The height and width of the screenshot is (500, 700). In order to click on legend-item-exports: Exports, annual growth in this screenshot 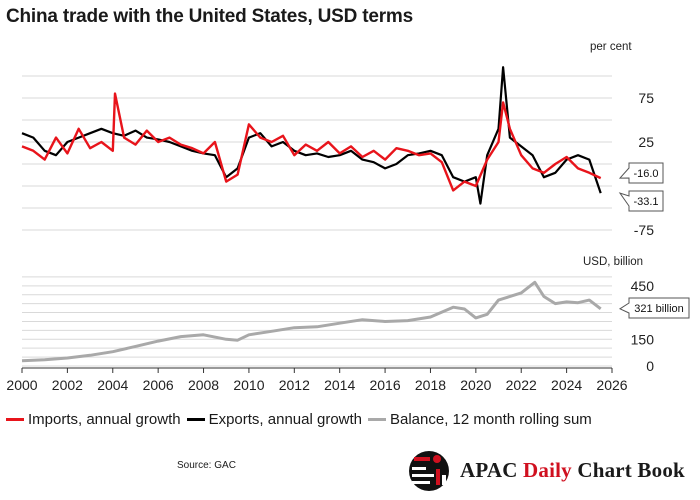, I will do `click(274, 419)`.